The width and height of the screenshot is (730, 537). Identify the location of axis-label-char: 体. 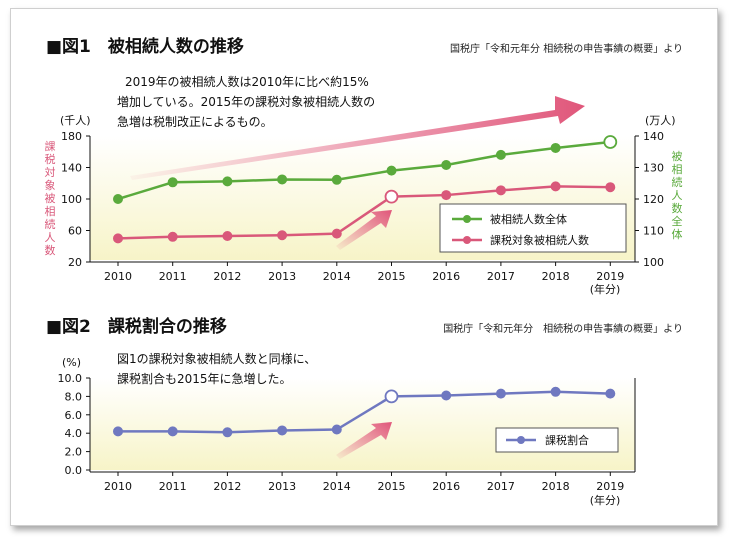
(677, 234).